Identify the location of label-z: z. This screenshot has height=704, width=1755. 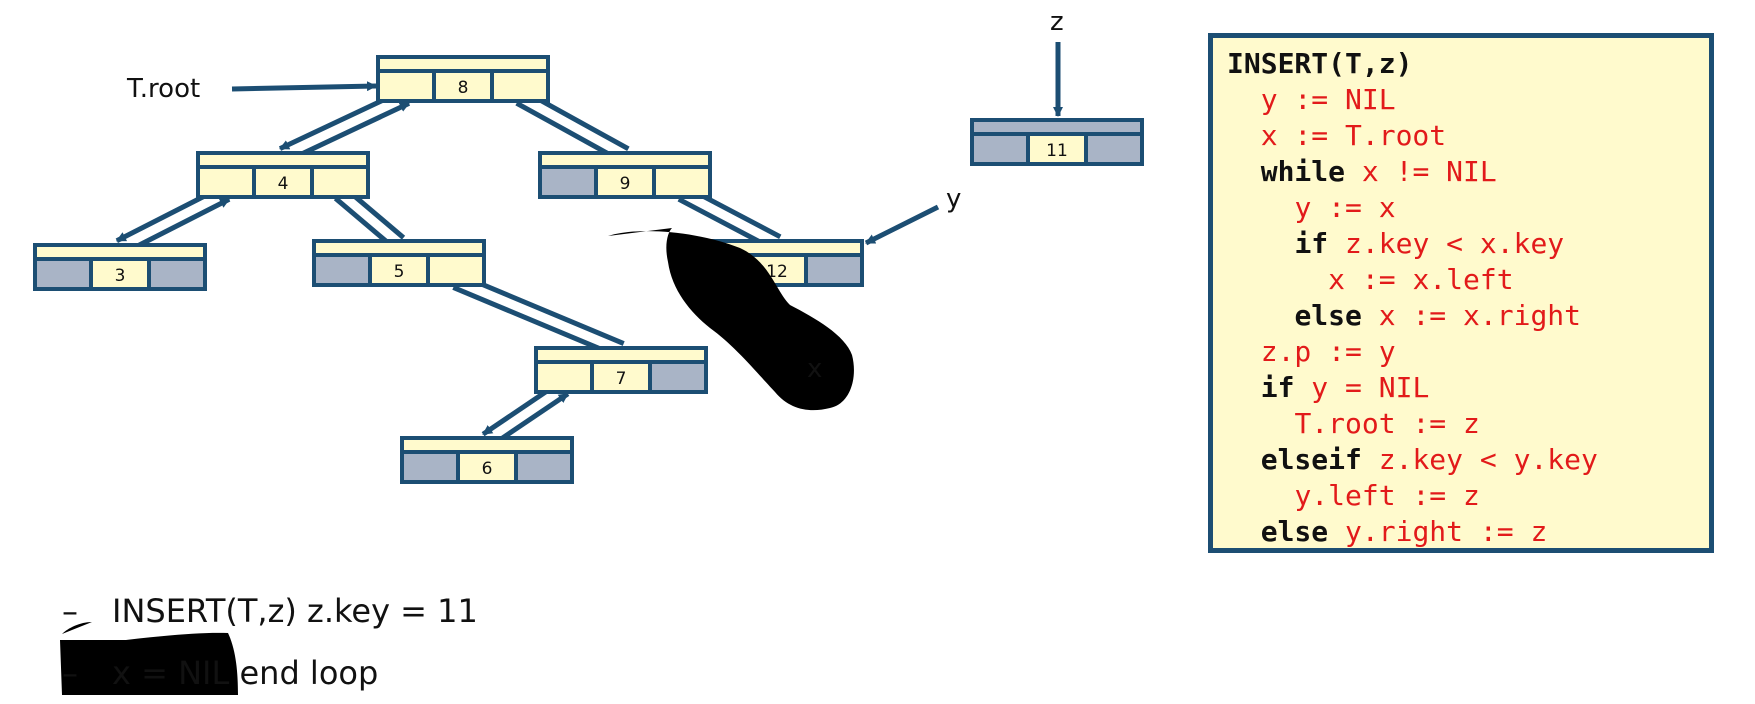
(1057, 22).